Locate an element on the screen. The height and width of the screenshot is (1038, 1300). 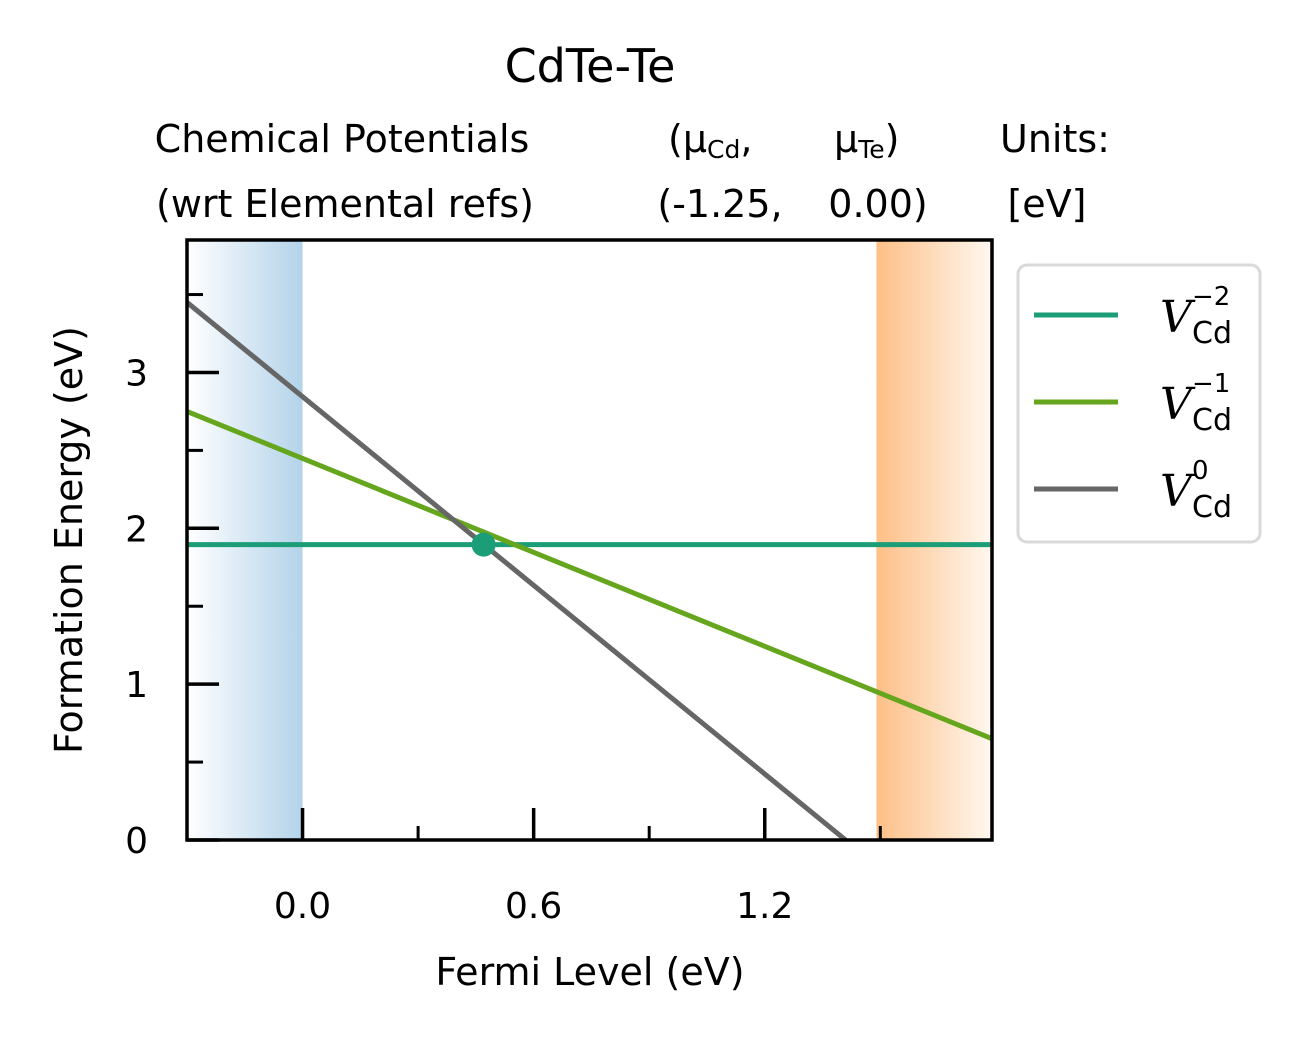
subtitle-chempot-line1: Chemical Potentials is located at coordinates (342, 139).